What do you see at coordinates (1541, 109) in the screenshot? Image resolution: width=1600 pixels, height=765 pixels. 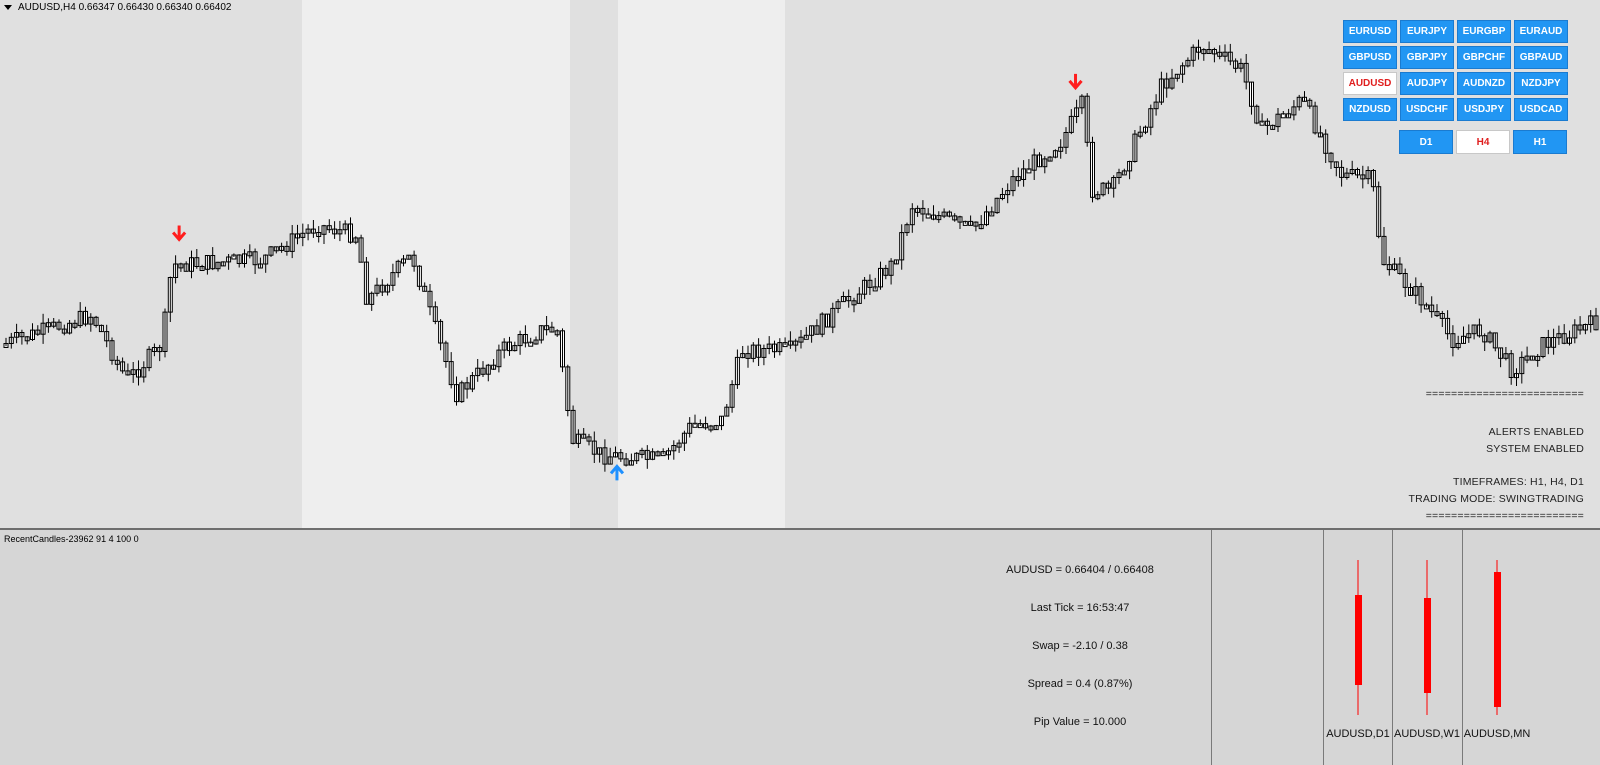 I see `symbol-button-usdcad: USDCAD` at bounding box center [1541, 109].